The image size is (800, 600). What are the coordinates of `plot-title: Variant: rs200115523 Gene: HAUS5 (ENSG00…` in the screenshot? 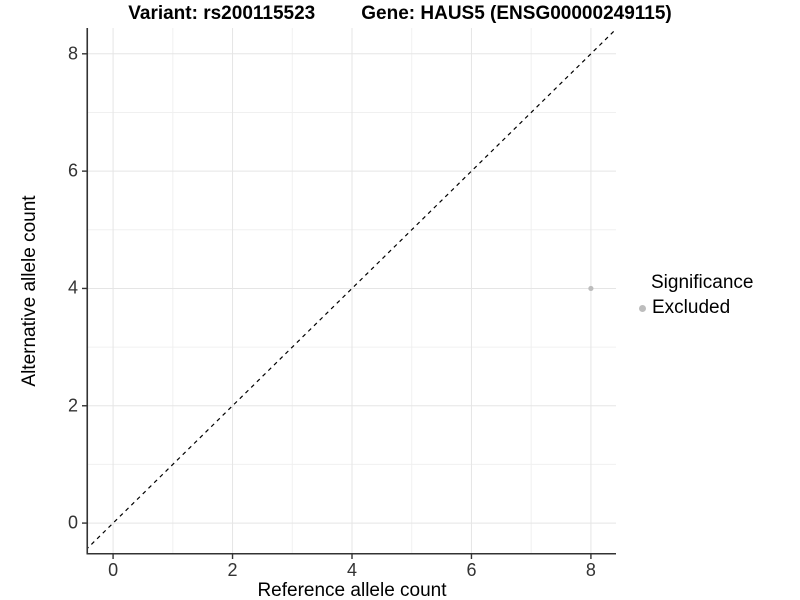 It's located at (400, 14).